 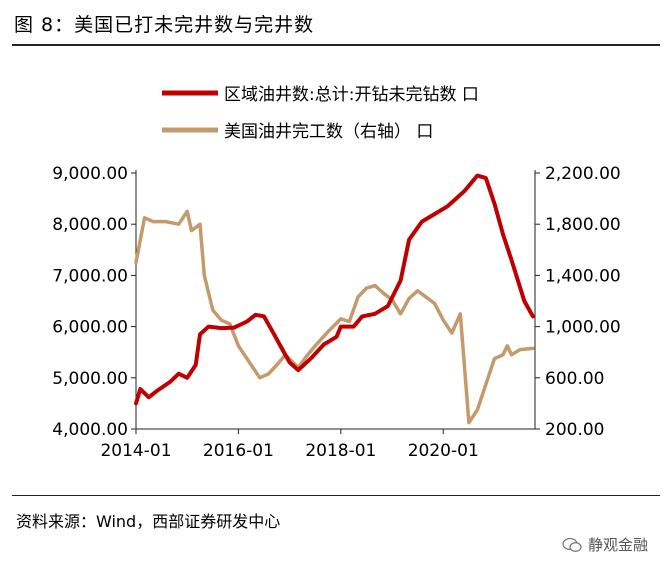 I want to click on figure-title: 图 8：美国已打未完井数与完井数, so click(x=164, y=25).